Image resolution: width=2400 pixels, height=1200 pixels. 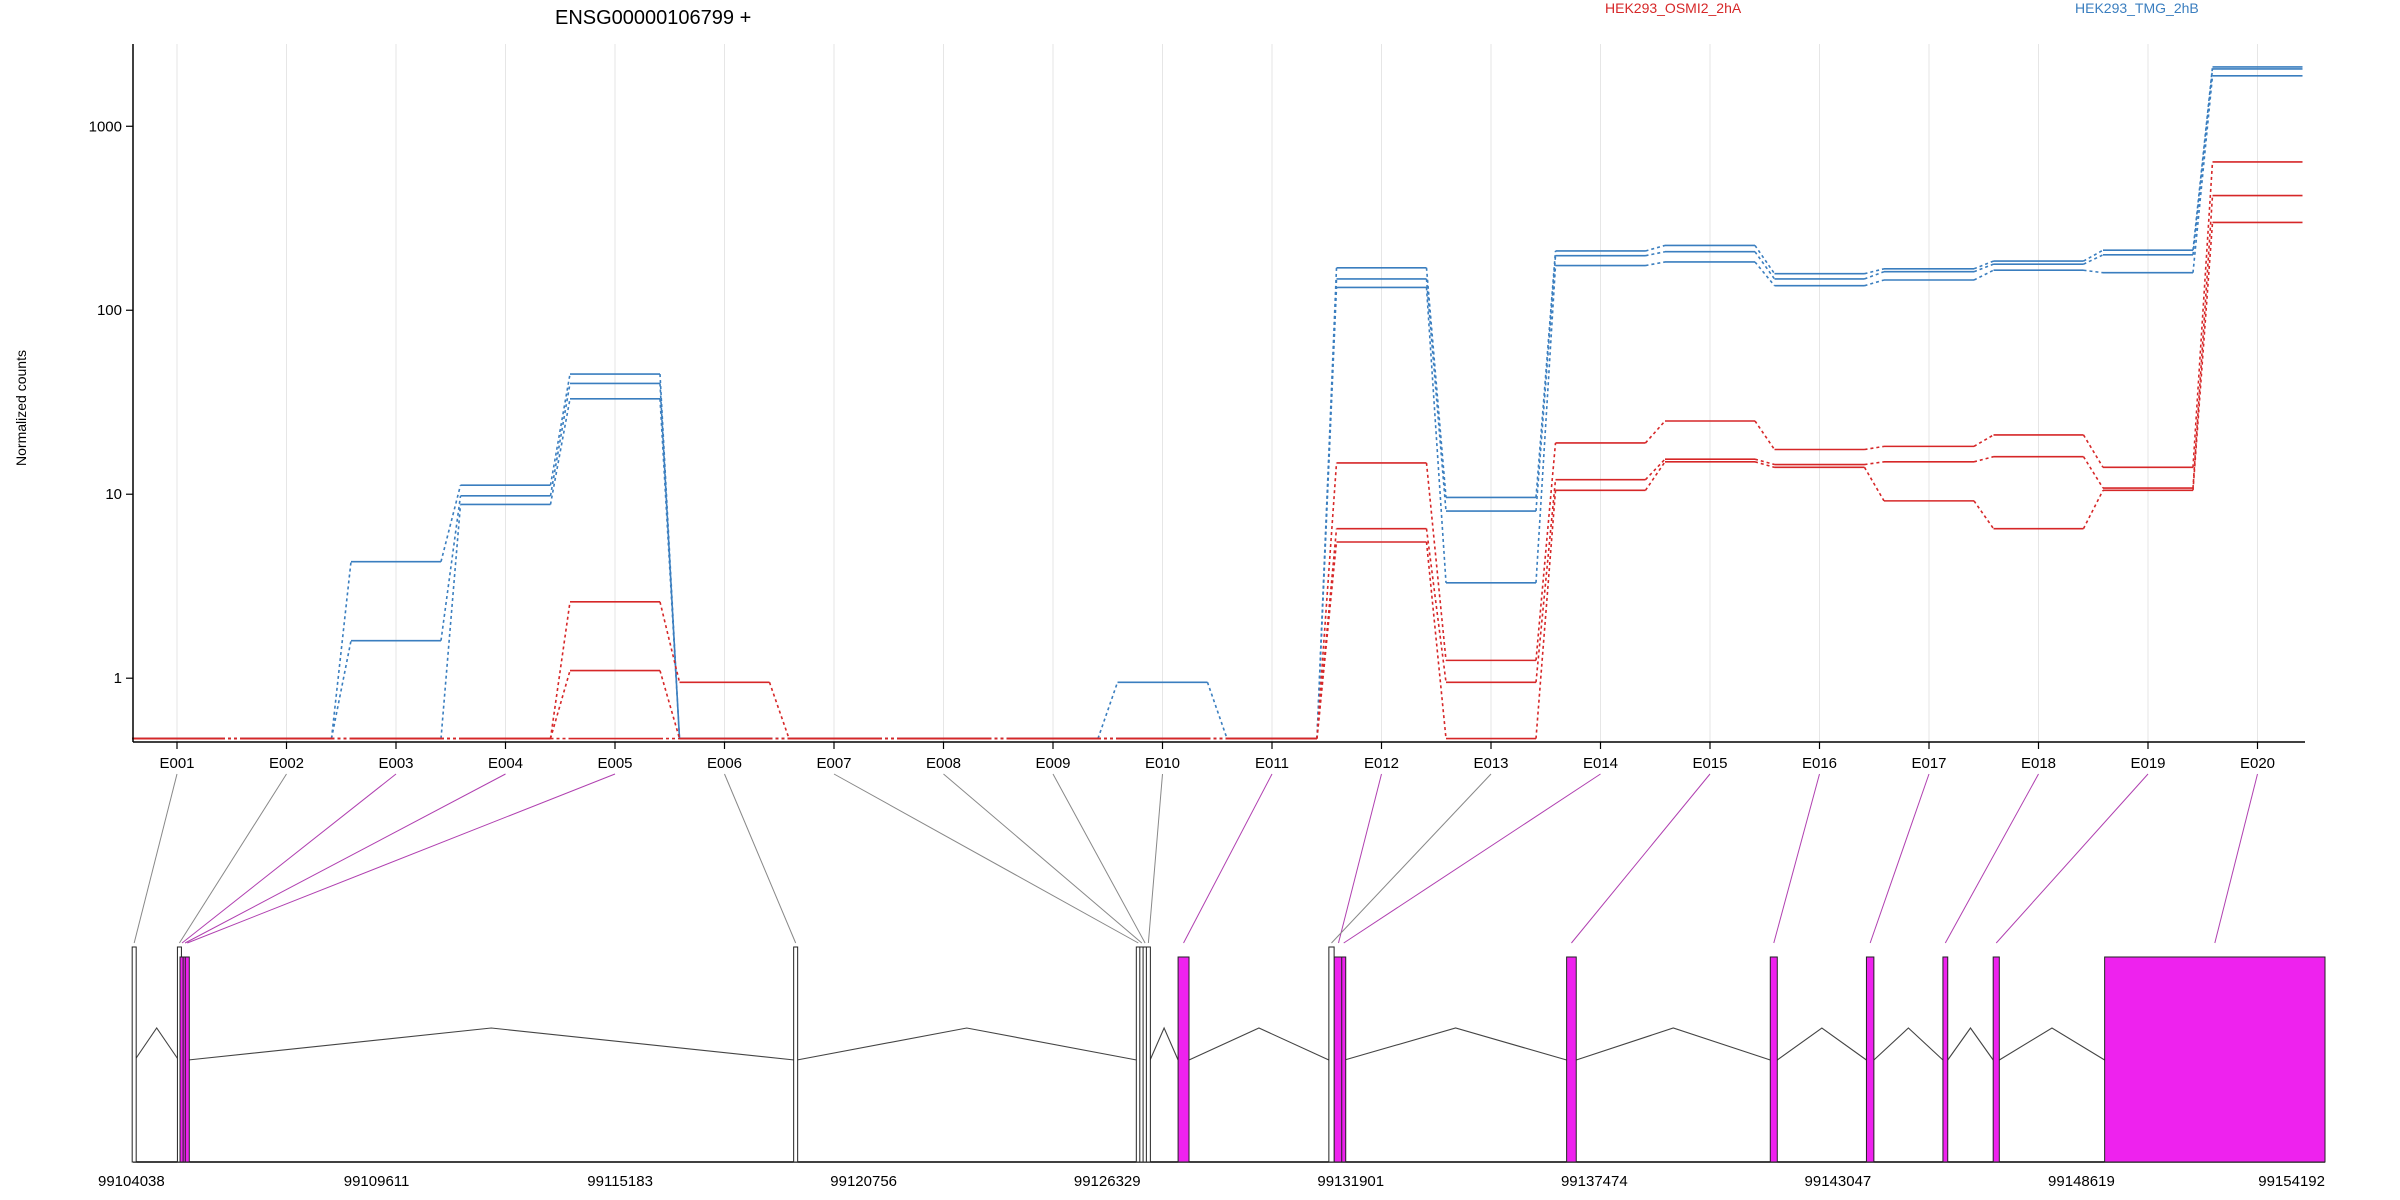 I want to click on series-5-connector-e013, so click(x=1436, y=640).